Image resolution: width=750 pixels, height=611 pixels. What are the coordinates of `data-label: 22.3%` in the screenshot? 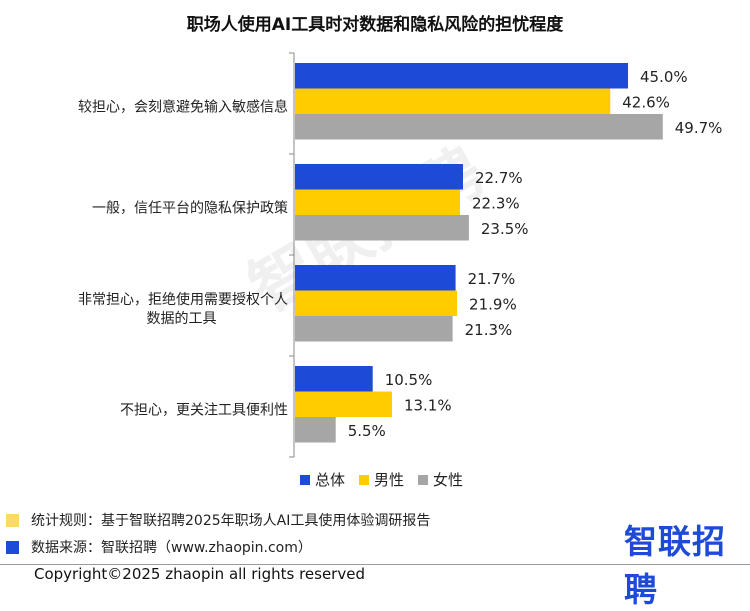 It's located at (496, 203).